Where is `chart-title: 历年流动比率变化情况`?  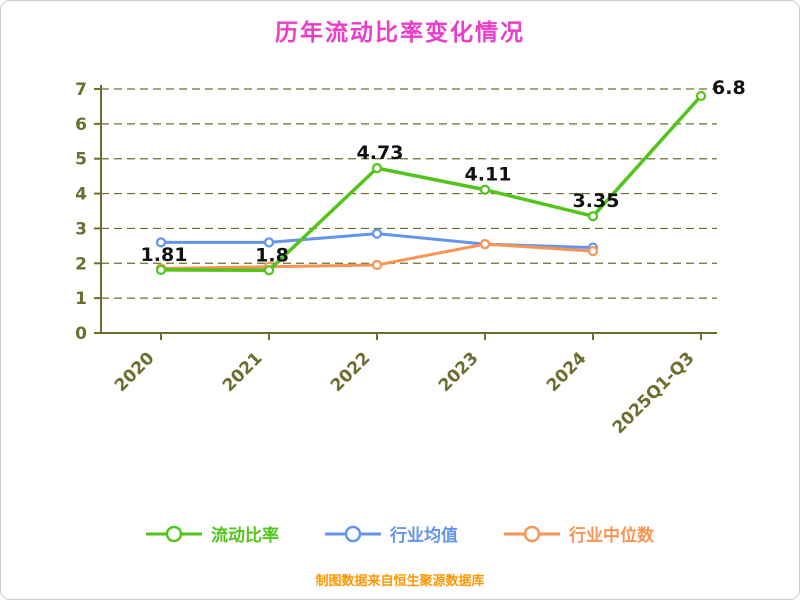
chart-title: 历年流动比率变化情况 is located at coordinates (400, 33).